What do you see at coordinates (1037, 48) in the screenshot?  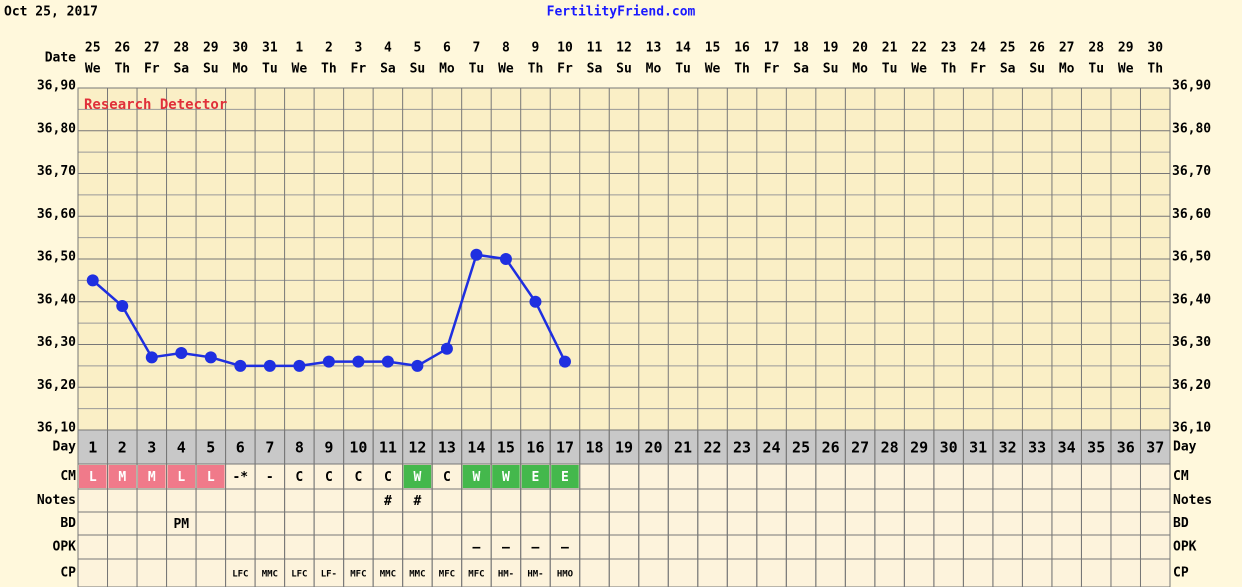 I see `date-number: 26` at bounding box center [1037, 48].